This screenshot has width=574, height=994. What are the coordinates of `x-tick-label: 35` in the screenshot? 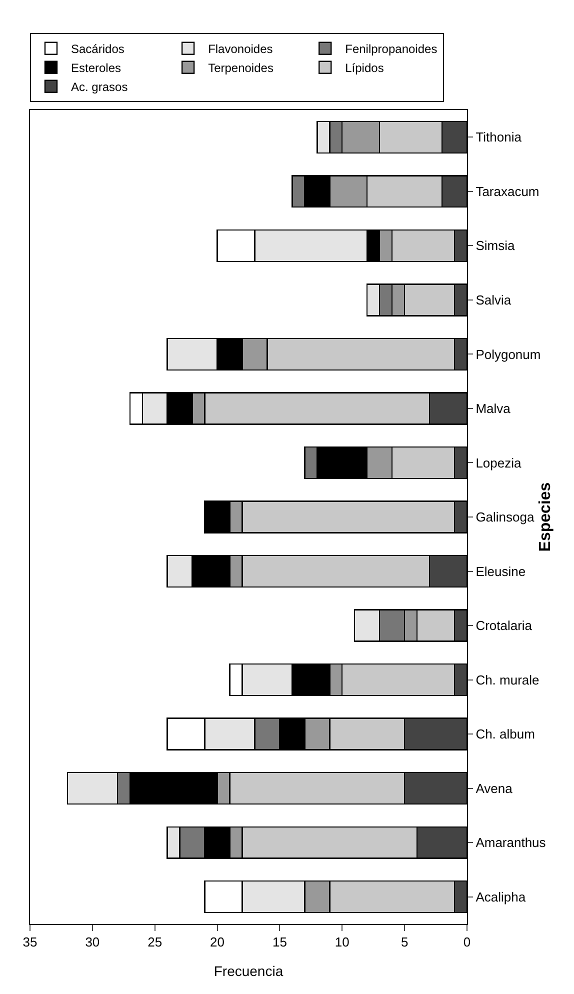 It's located at (30, 942).